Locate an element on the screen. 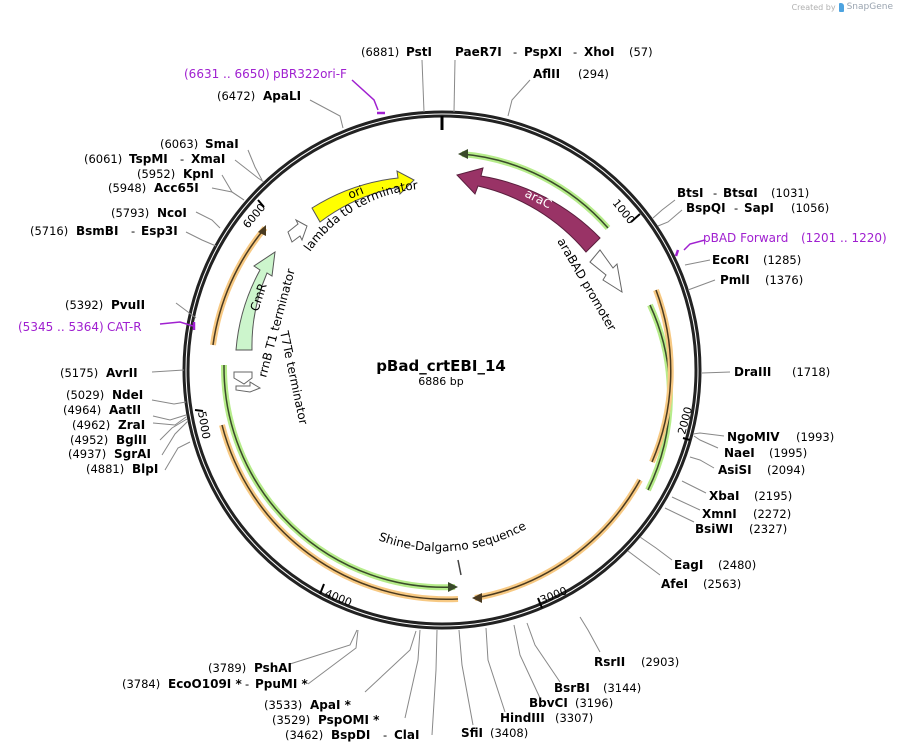 The height and width of the screenshot is (753, 901). tick-5000: 5000 is located at coordinates (204, 425).